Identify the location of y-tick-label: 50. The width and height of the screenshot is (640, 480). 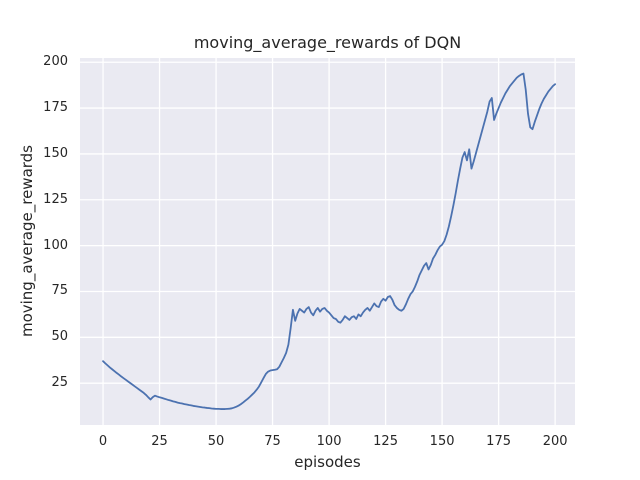
(59, 337).